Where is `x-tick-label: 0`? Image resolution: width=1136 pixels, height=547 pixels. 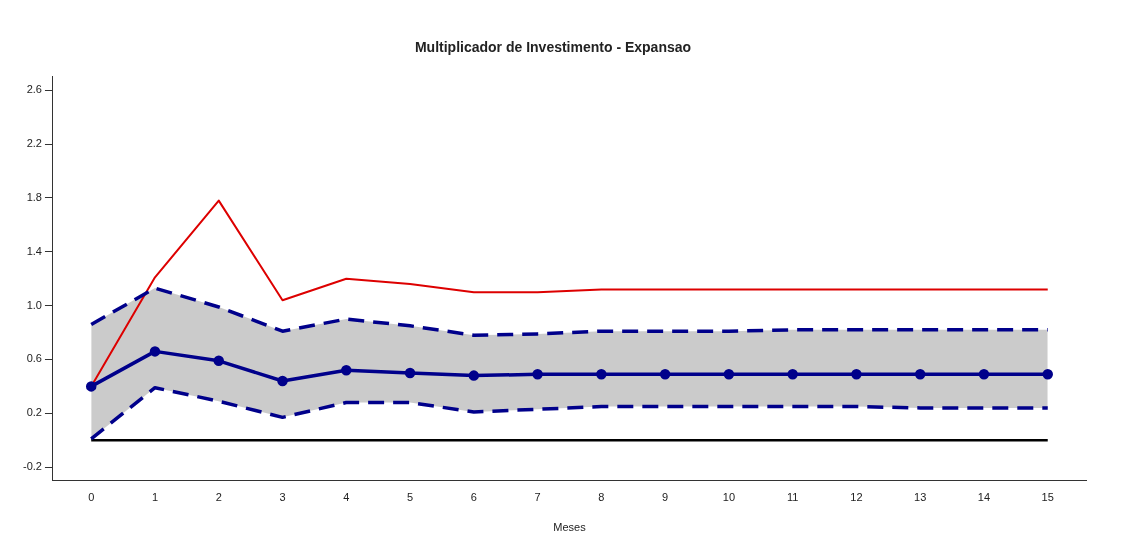 x-tick-label: 0 is located at coordinates (91, 497).